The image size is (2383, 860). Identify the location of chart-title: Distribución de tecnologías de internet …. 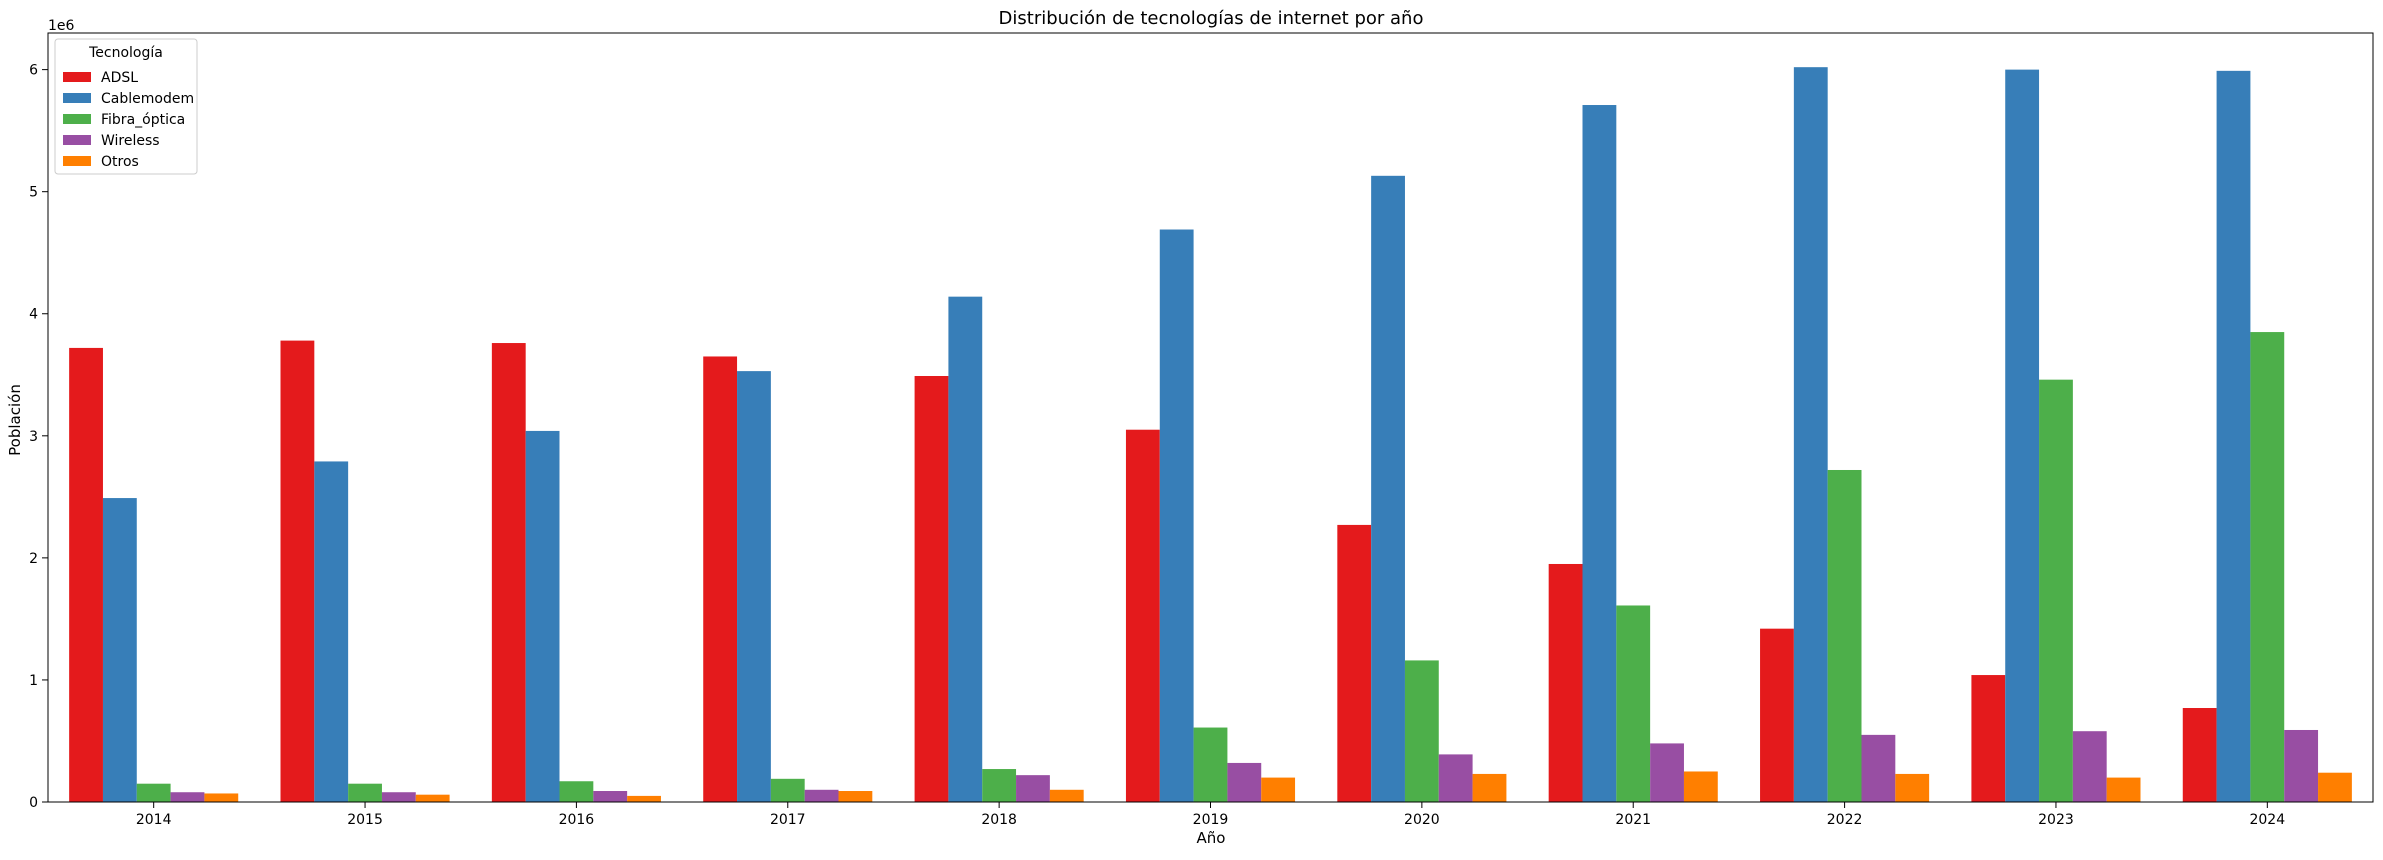
(1211, 18).